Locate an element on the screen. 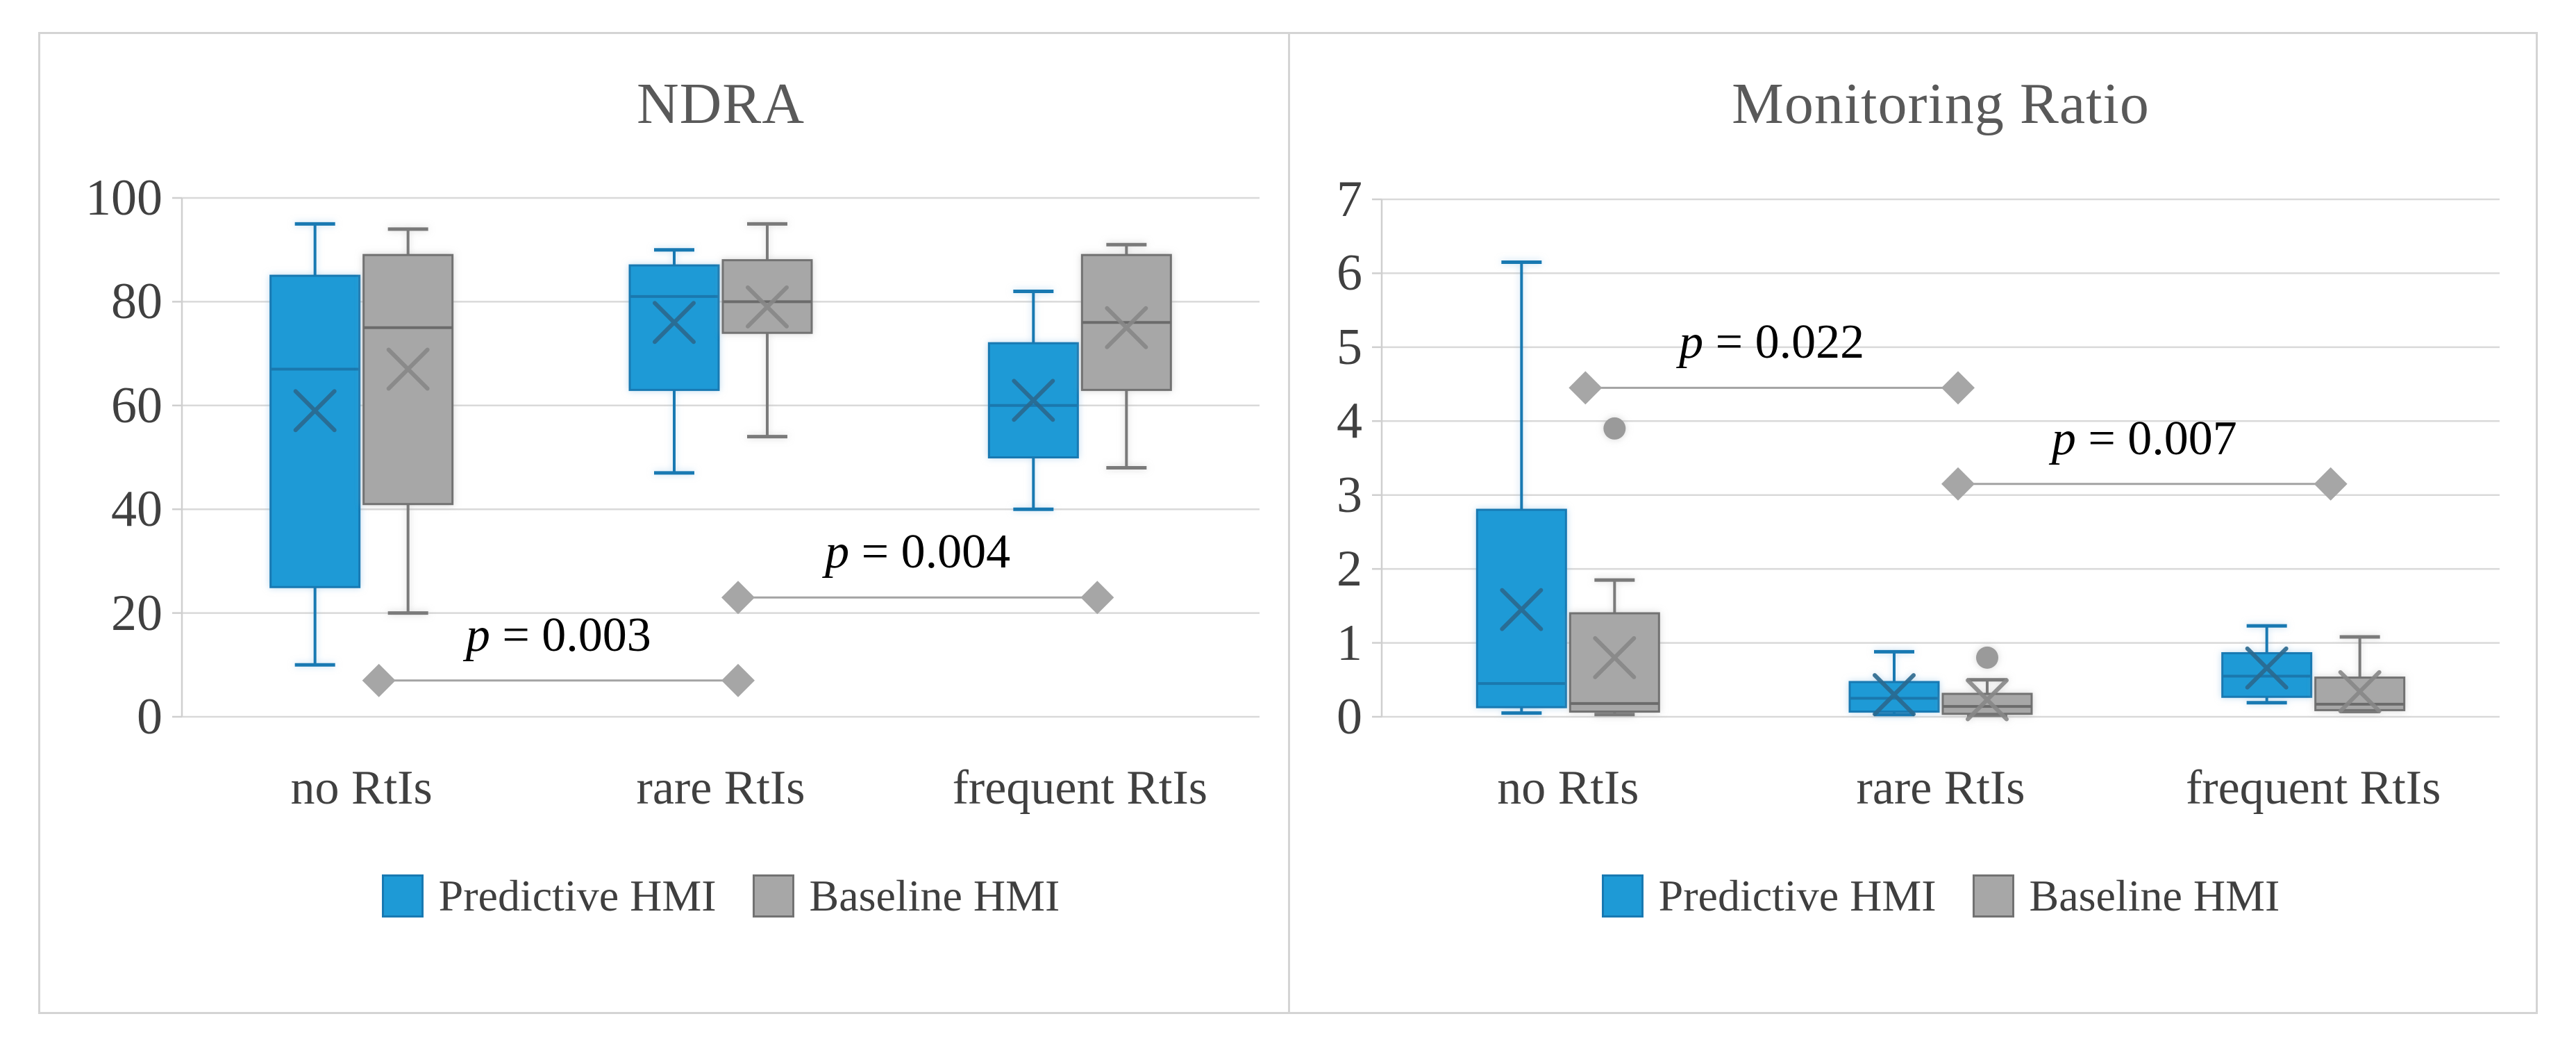  significance-p-label: p = 0.022 is located at coordinates (1772, 343).